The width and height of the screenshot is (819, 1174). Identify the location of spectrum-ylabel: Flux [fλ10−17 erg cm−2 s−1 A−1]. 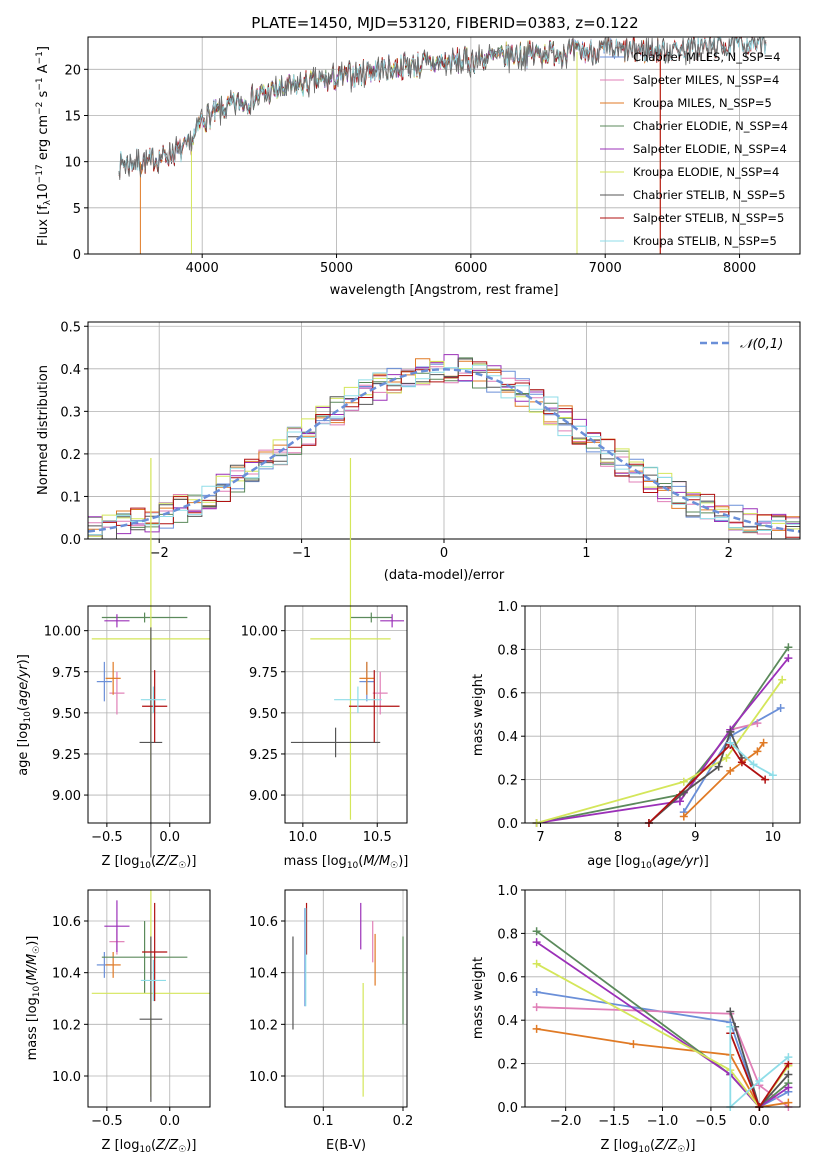
(44, 146).